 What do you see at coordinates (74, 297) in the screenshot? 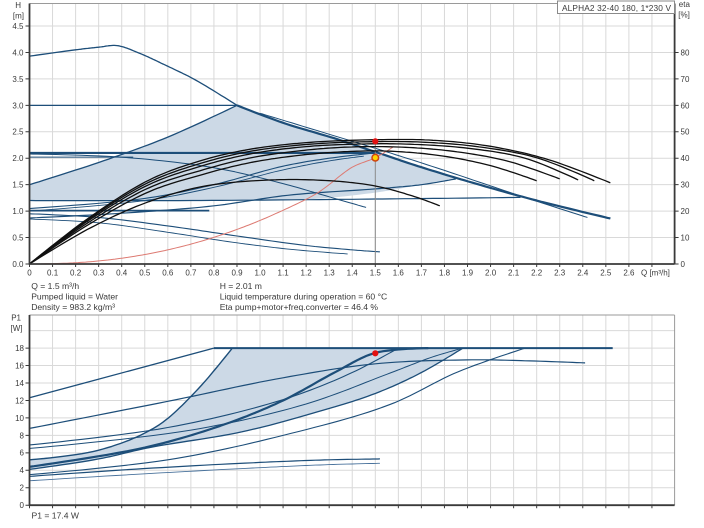
I see `svg-text: Pumped liquid = Water` at bounding box center [74, 297].